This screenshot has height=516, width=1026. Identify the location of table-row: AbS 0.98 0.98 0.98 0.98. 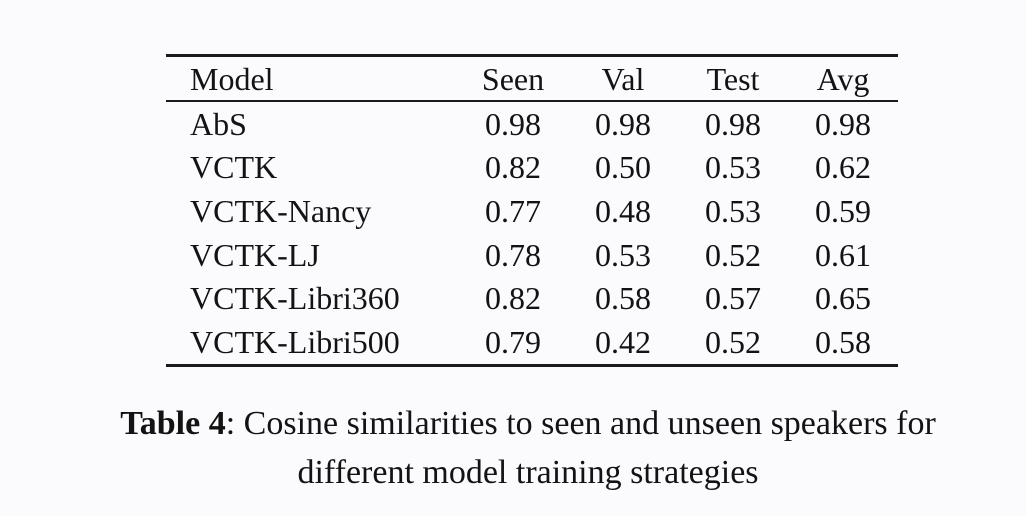
(532, 124).